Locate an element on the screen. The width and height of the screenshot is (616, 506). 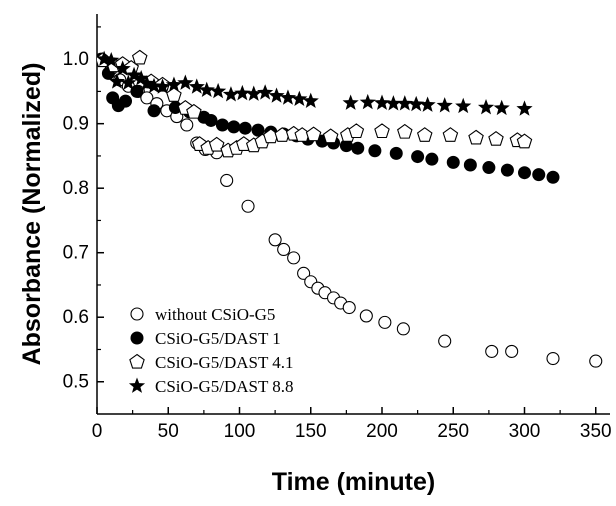
legend-label: CSiO-G5/DAST 4.1 is located at coordinates (224, 362).